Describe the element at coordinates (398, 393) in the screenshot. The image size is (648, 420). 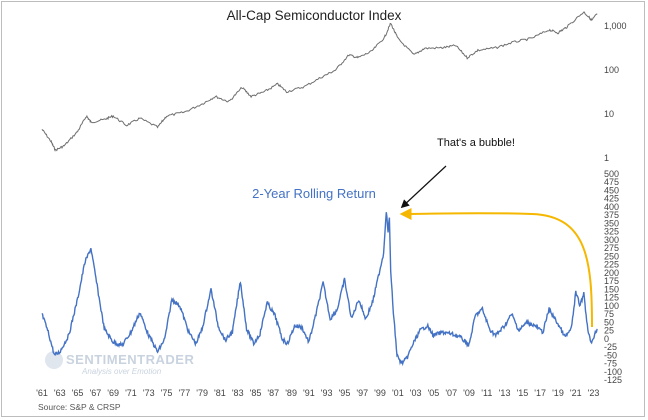
I see `x-tick-label: '01` at that location.